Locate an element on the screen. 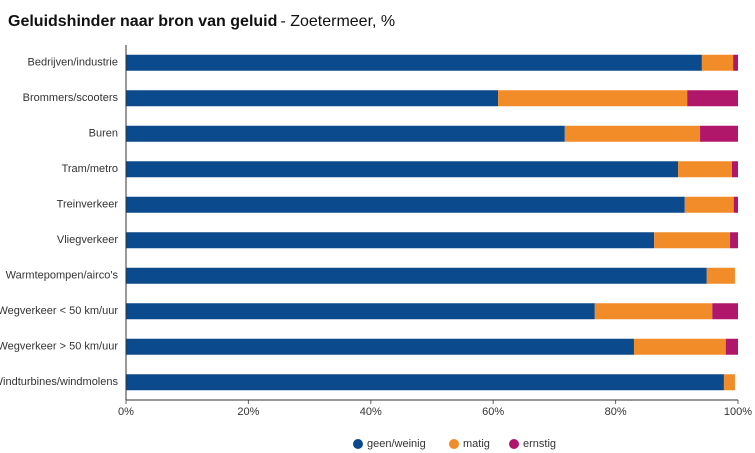  y-tick-label: Wegverkeer > 50 km/uur is located at coordinates (59, 347).